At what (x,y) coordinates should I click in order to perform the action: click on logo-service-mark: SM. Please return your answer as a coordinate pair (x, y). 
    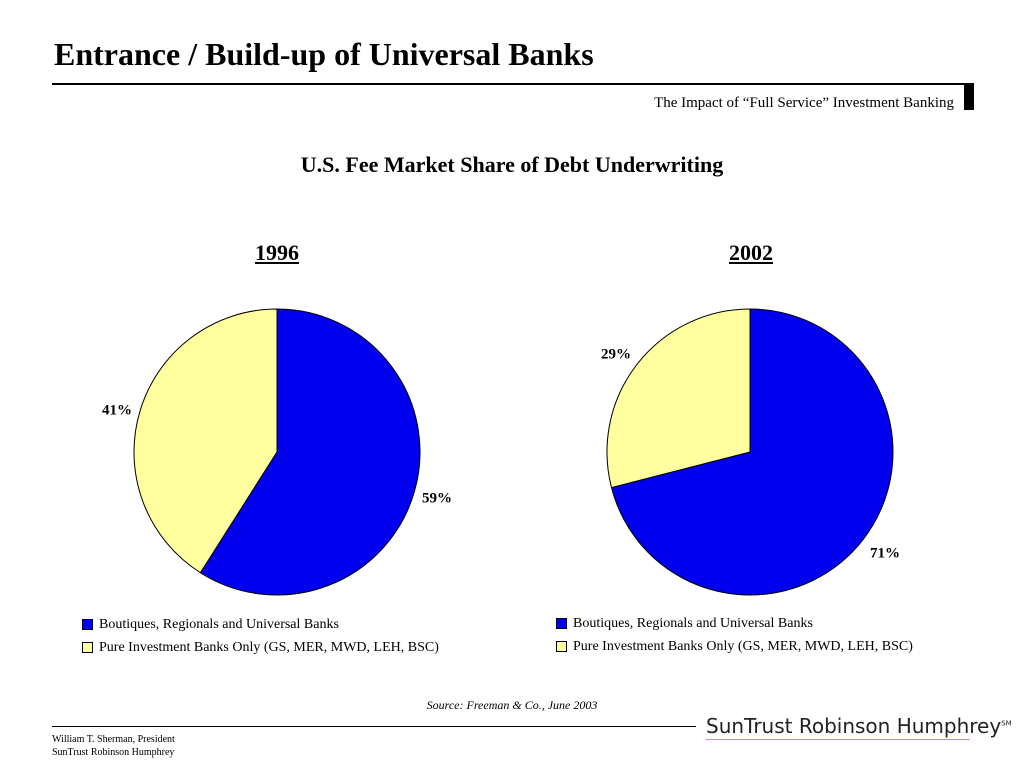
    Looking at the image, I should click on (1006, 723).